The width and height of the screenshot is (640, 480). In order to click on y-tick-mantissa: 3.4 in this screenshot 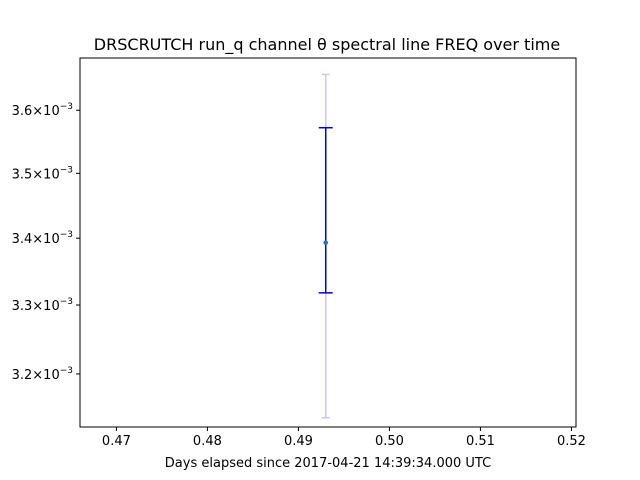, I will do `click(22, 239)`.